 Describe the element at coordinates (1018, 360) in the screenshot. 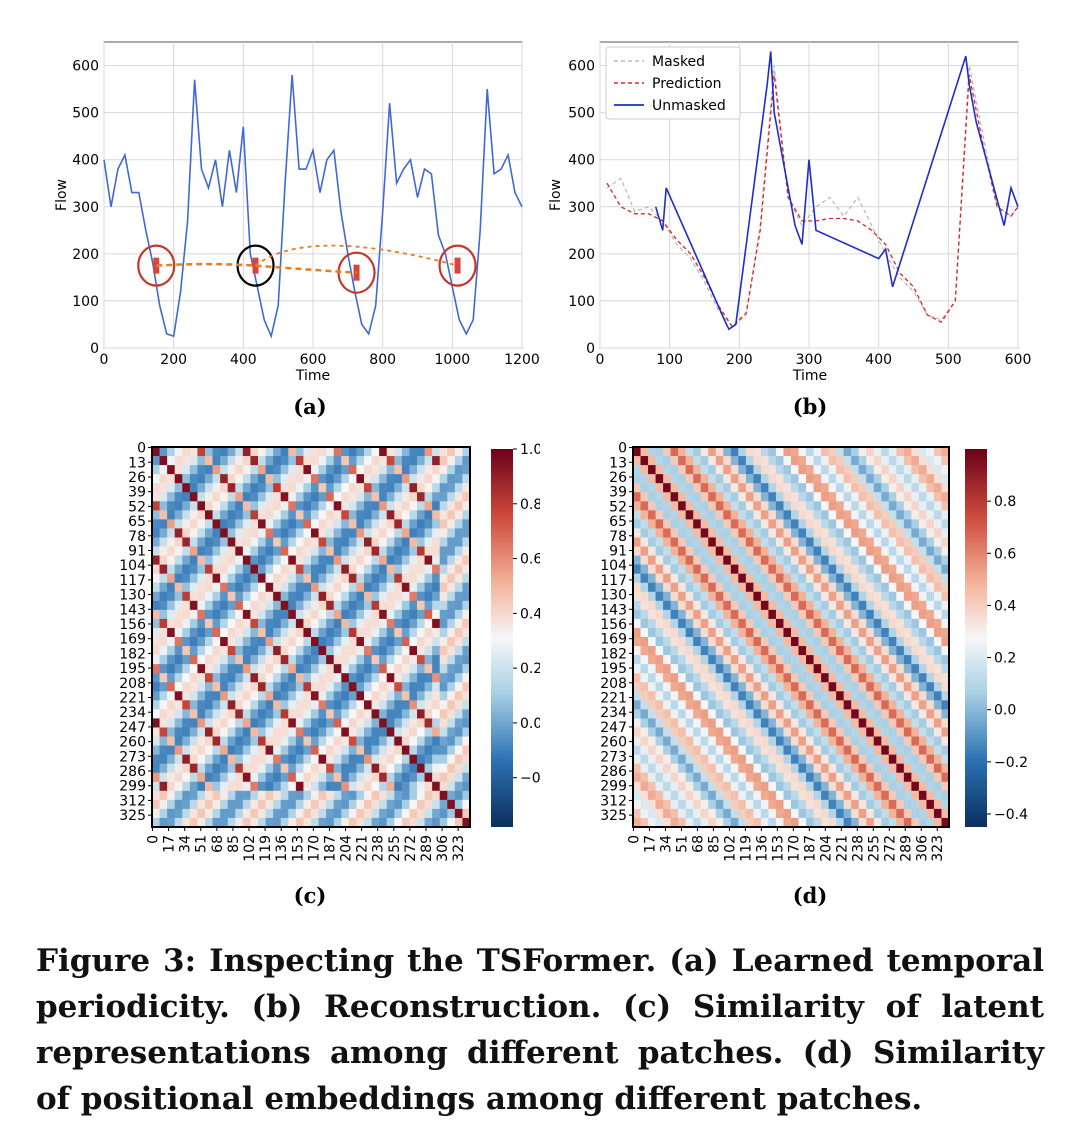

I see `x-tick-label: 600` at that location.